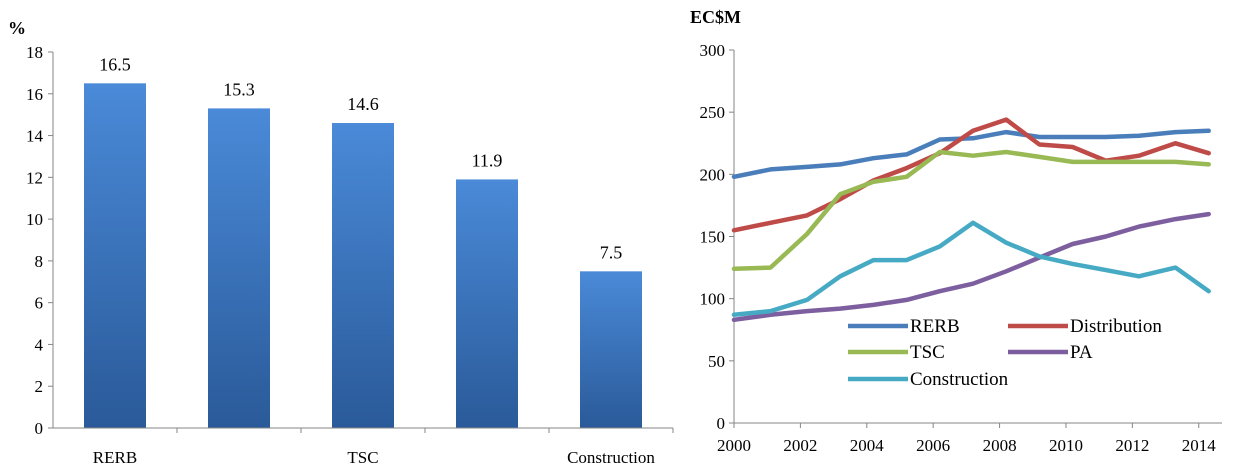 Image resolution: width=1256 pixels, height=470 pixels. Describe the element at coordinates (1116, 326) in the screenshot. I see `legend-label-distribution: Distribution` at that location.